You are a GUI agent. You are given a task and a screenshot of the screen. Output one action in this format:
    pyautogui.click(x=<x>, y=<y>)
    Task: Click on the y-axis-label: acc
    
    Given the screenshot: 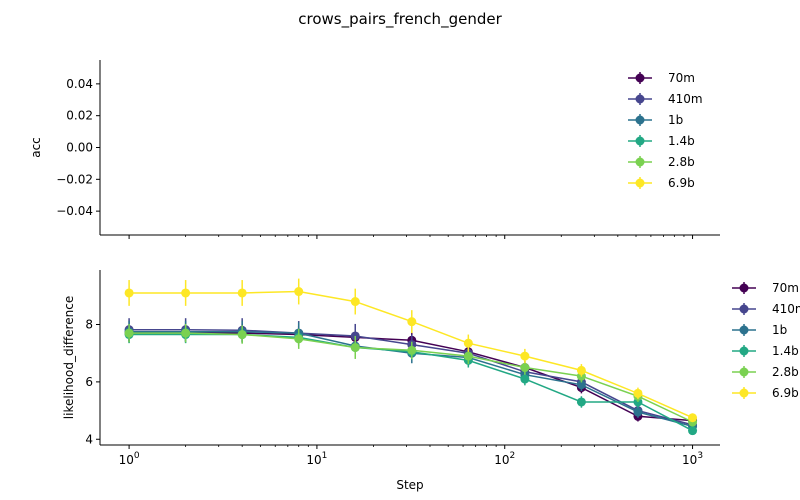 What is the action you would take?
    pyautogui.click(x=36, y=147)
    